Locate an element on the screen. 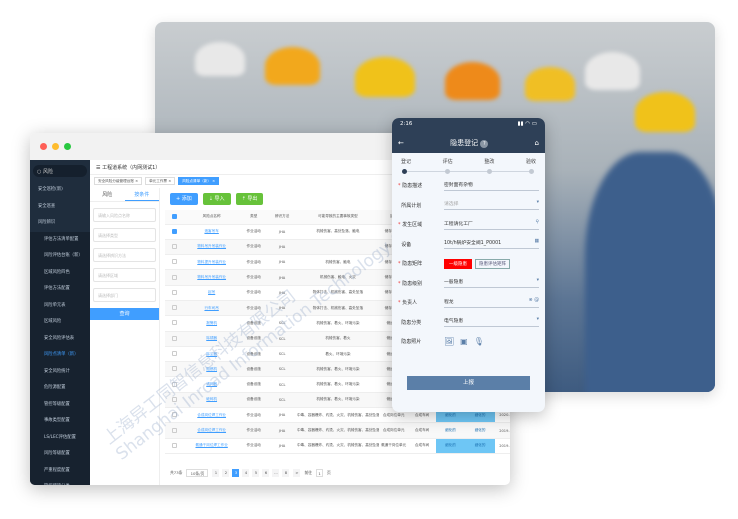 Image resolution: width=738 pixels, height=519 pixels. sidebar-item: 管控措施分类 is located at coordinates (60, 482).